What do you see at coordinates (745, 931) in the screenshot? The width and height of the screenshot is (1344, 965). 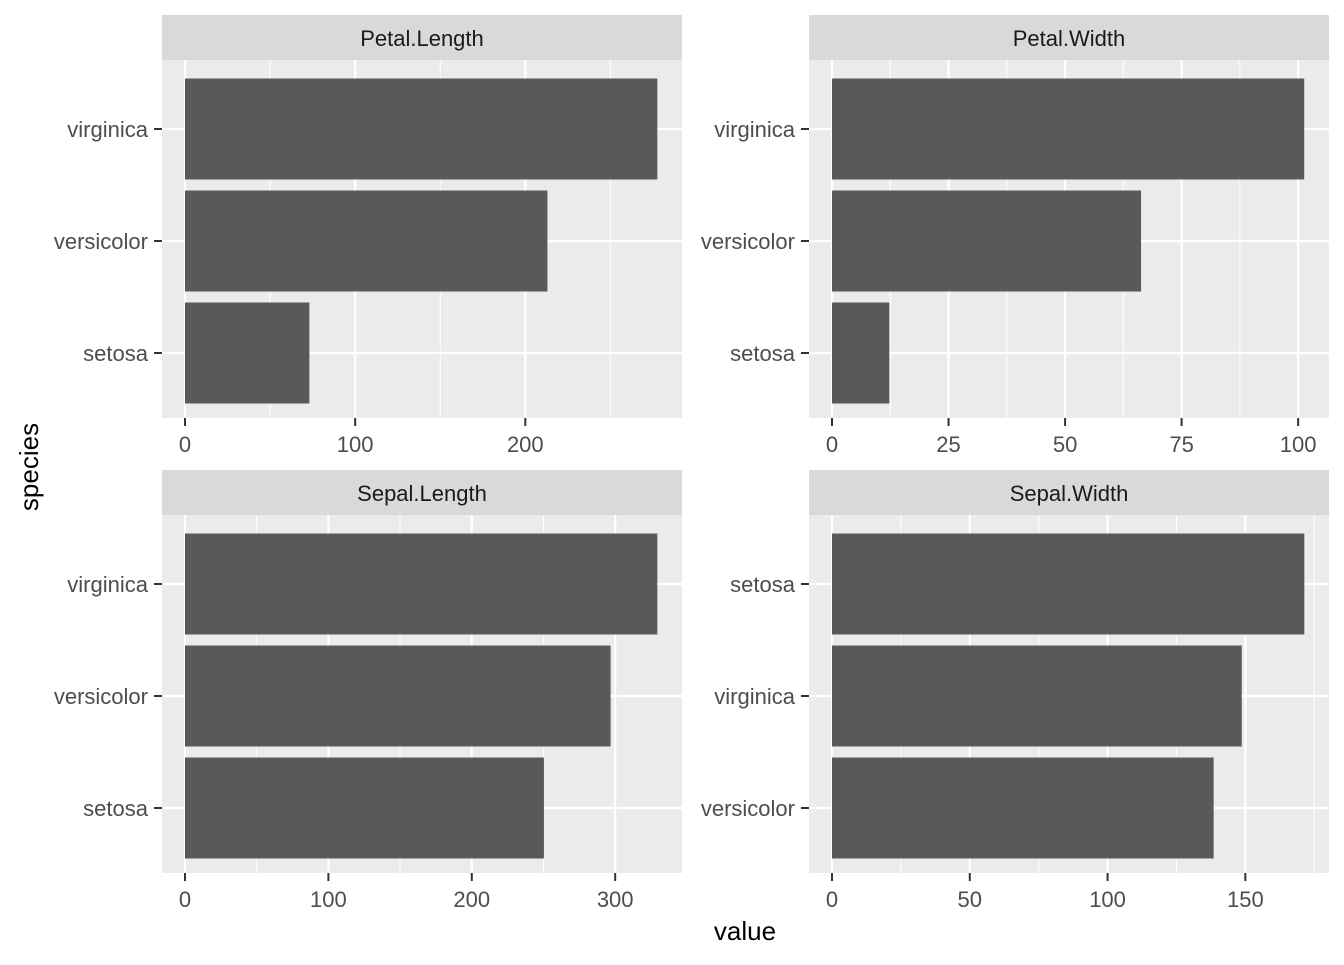 I see `x-axis-title: value` at bounding box center [745, 931].